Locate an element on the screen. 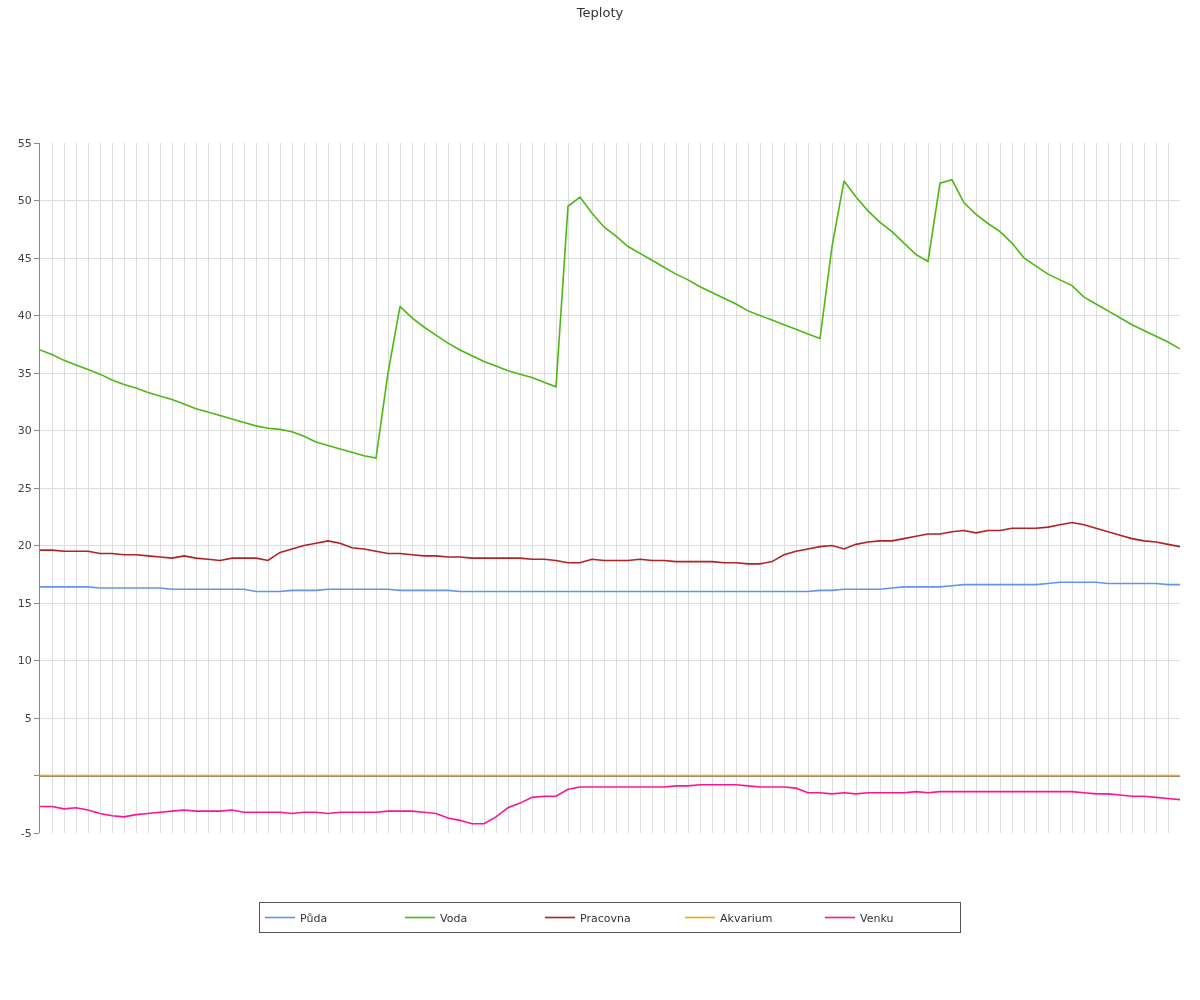  y-tick-label: 45 is located at coordinates (24, 258).